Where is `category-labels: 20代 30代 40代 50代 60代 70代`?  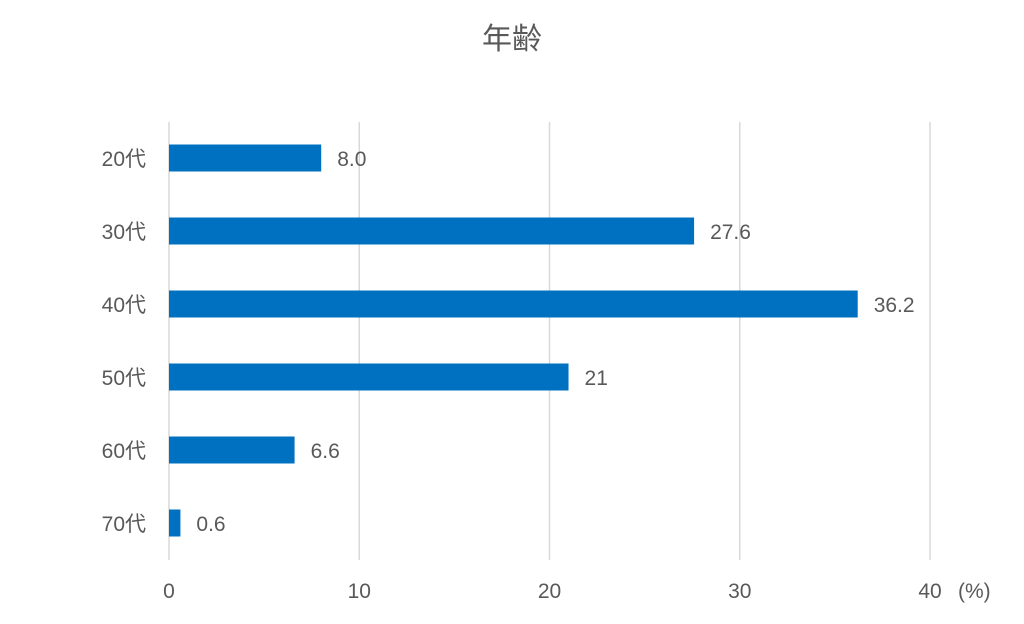
category-labels: 20代 30代 40代 50代 60代 70代 is located at coordinates (124, 342).